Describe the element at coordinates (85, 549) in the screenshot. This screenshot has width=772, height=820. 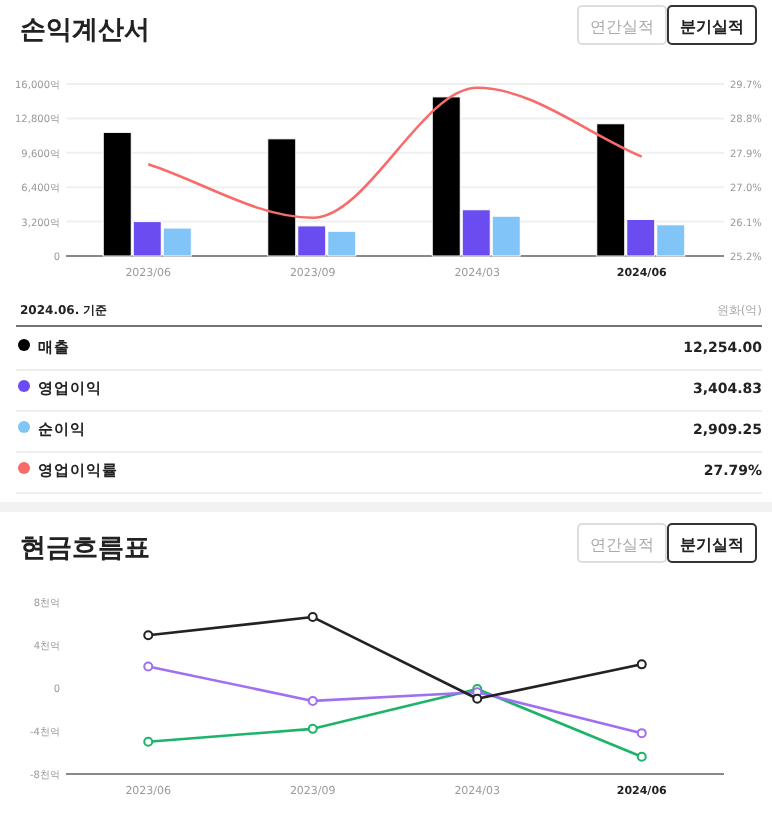
I see `chart-title: 현금흐름표` at that location.